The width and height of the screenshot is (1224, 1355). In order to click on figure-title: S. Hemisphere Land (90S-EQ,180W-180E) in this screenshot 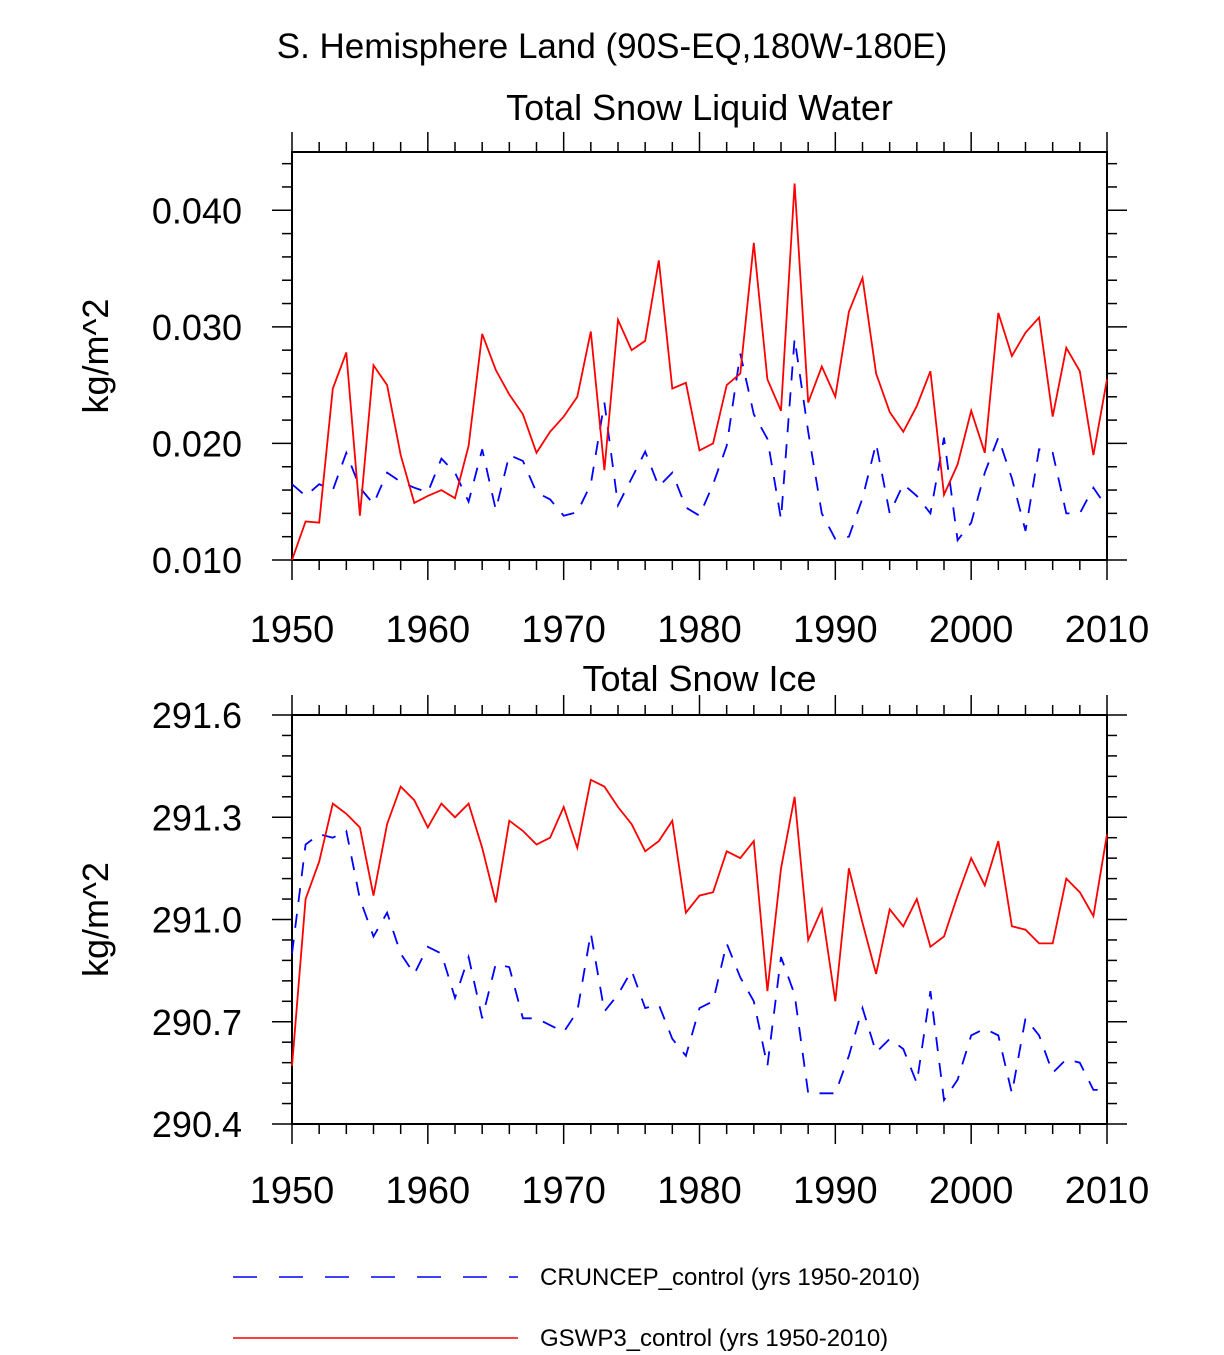, I will do `click(612, 46)`.